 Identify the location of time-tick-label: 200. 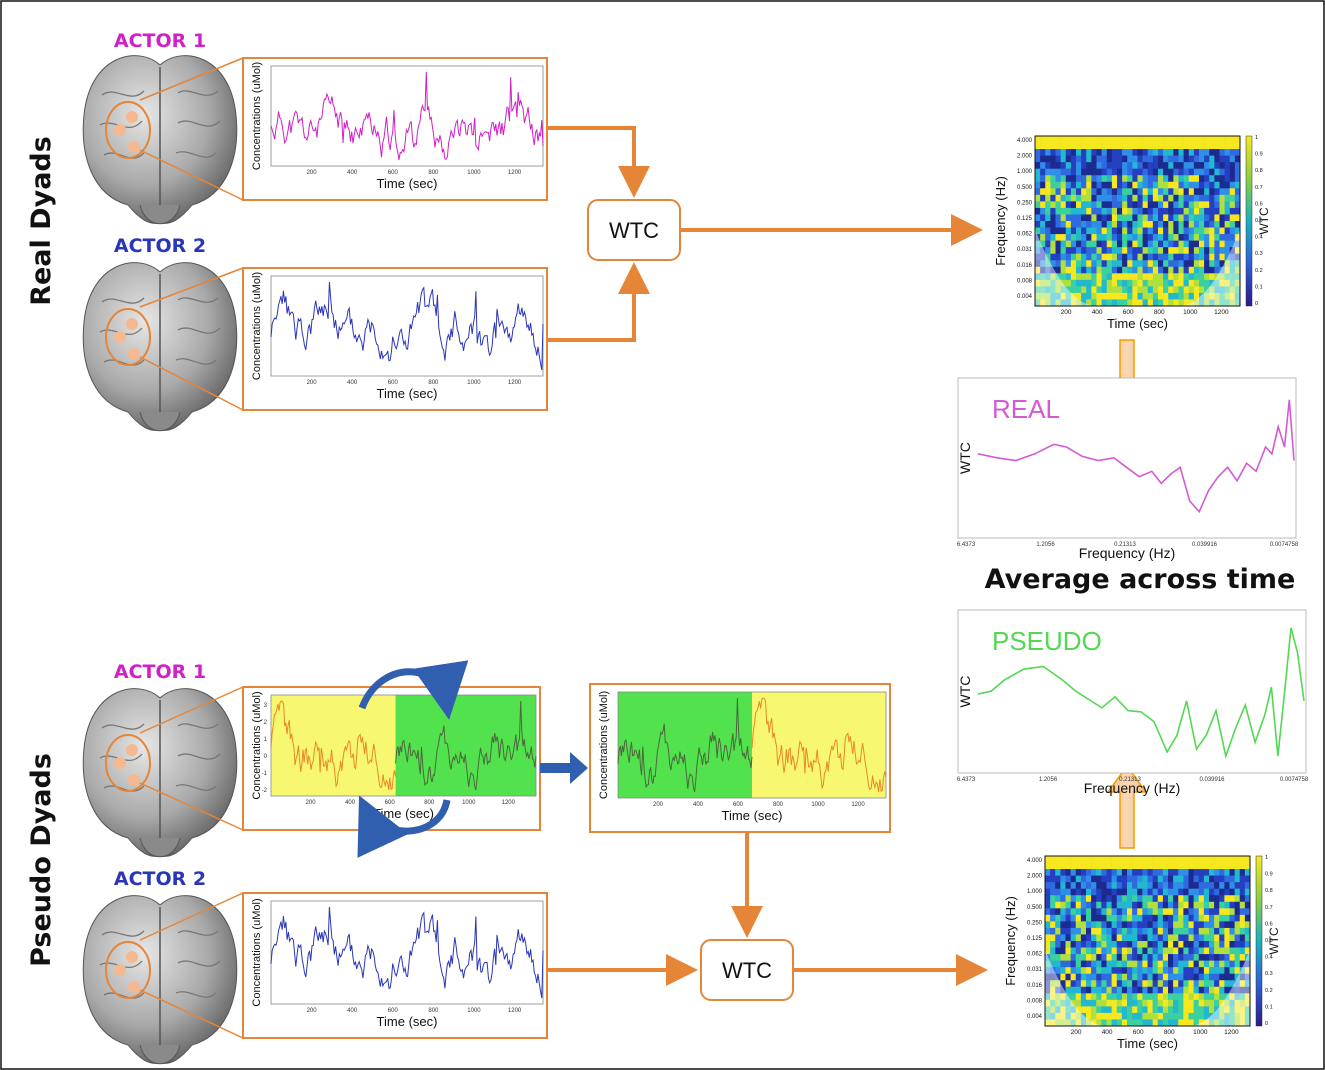
(1076, 1032).